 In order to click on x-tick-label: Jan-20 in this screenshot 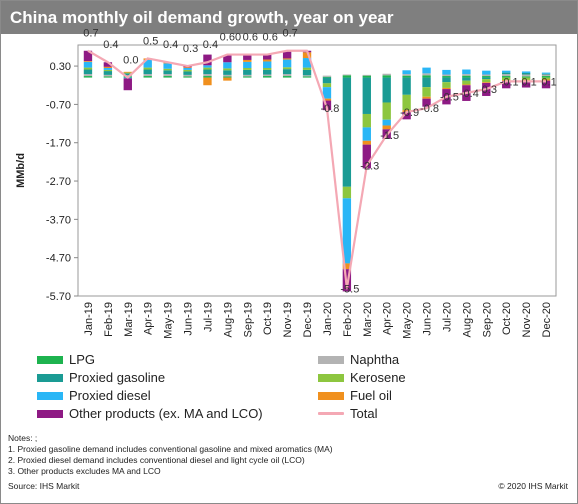, I will do `click(328, 319)`.